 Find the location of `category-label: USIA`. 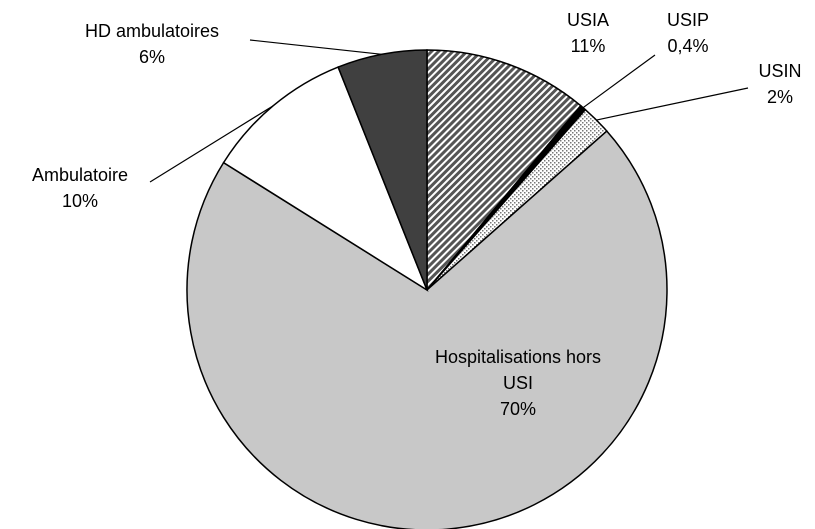

category-label: USIA is located at coordinates (587, 20).